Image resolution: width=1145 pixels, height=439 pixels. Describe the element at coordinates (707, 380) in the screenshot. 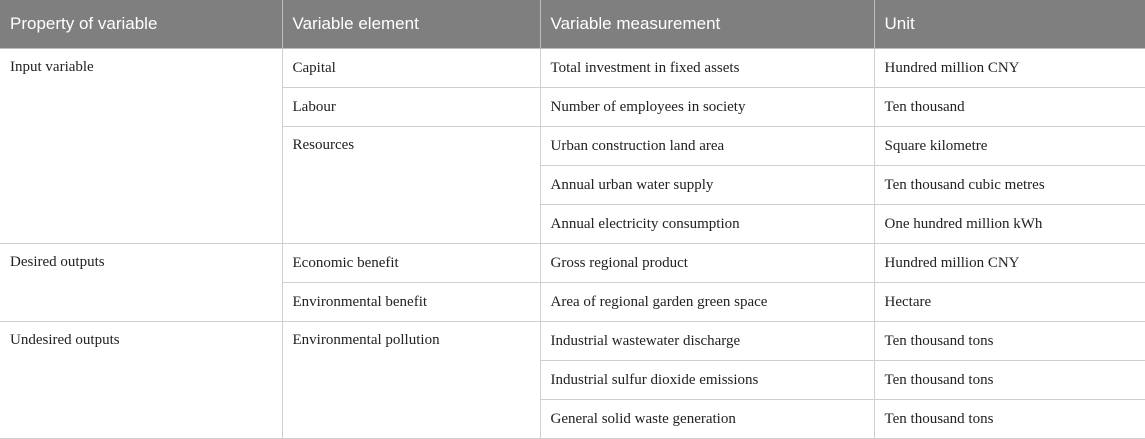

I see `measurement-cell: Industrial sulfur dioxide emissions` at that location.